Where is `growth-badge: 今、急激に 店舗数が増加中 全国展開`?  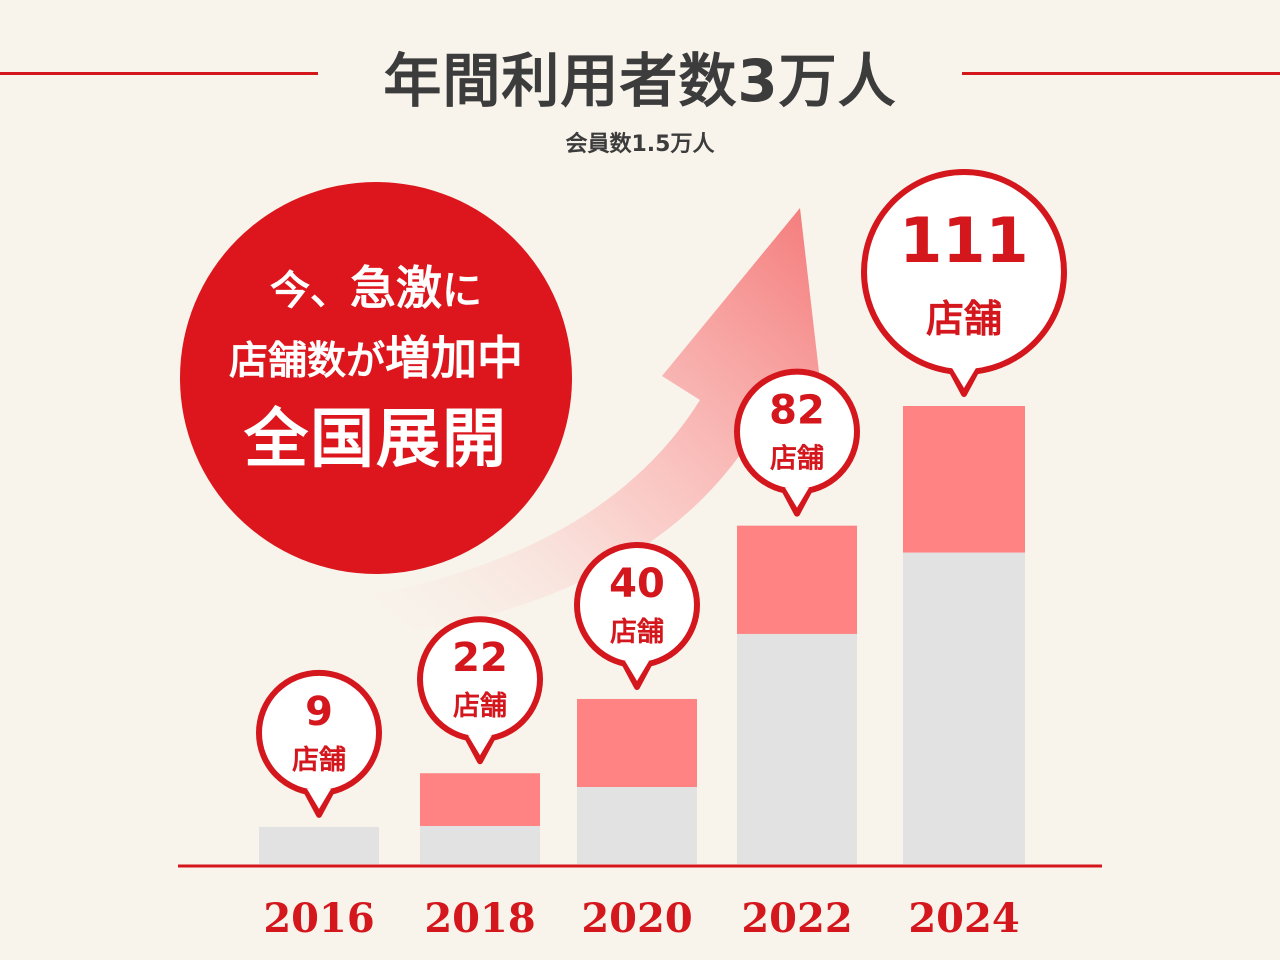
growth-badge: 今、急激に 店舗数が増加中 全国展開 is located at coordinates (376, 378).